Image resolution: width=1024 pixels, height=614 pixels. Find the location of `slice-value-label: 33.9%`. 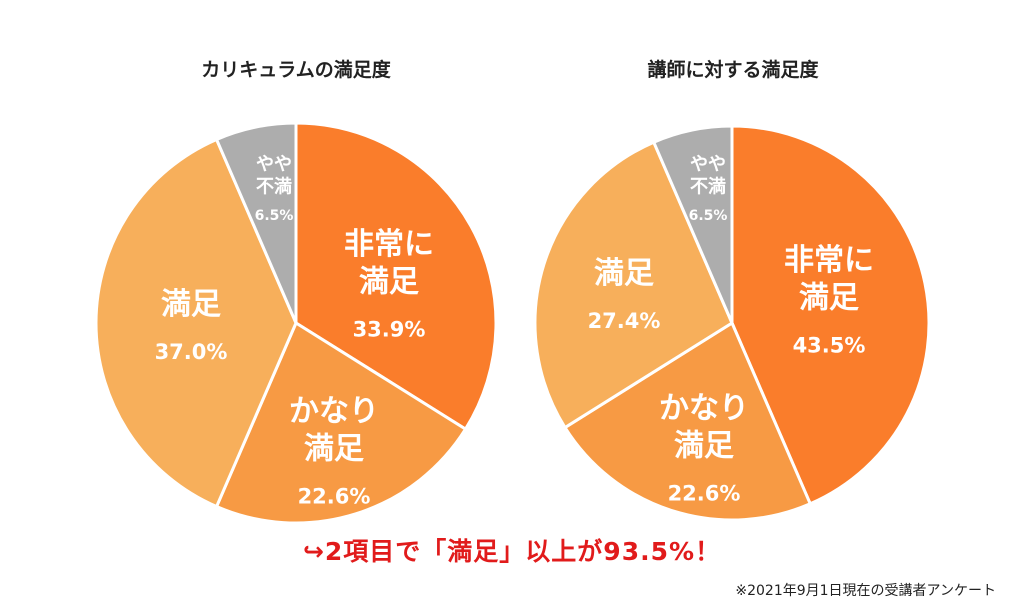

slice-value-label: 33.9% is located at coordinates (389, 329).